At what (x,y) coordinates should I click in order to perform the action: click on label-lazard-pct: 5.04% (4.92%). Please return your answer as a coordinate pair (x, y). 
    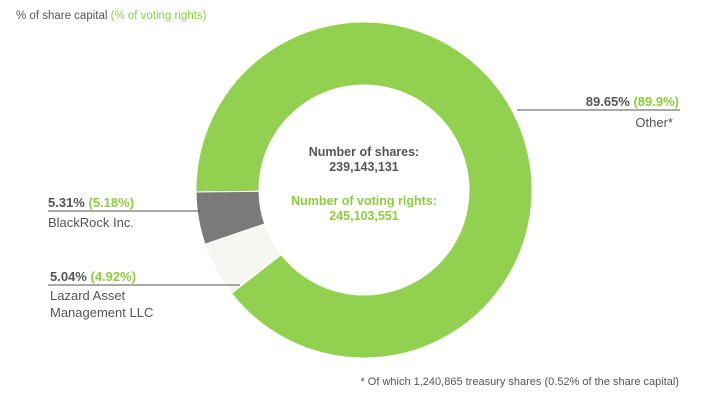
    Looking at the image, I should click on (93, 276).